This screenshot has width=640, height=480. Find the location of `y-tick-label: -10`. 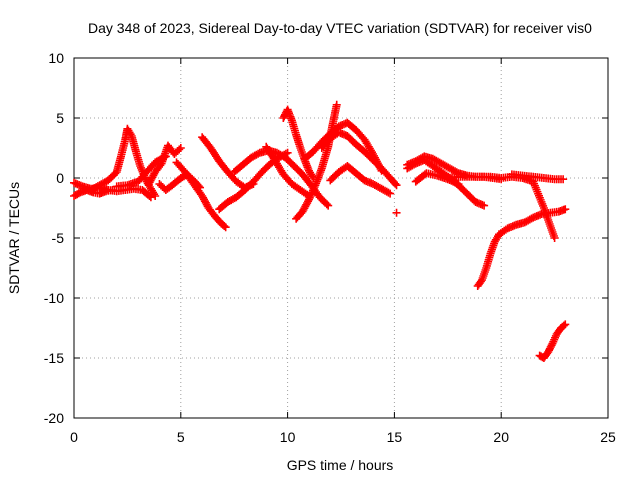

y-tick-label: -10 is located at coordinates (54, 298).